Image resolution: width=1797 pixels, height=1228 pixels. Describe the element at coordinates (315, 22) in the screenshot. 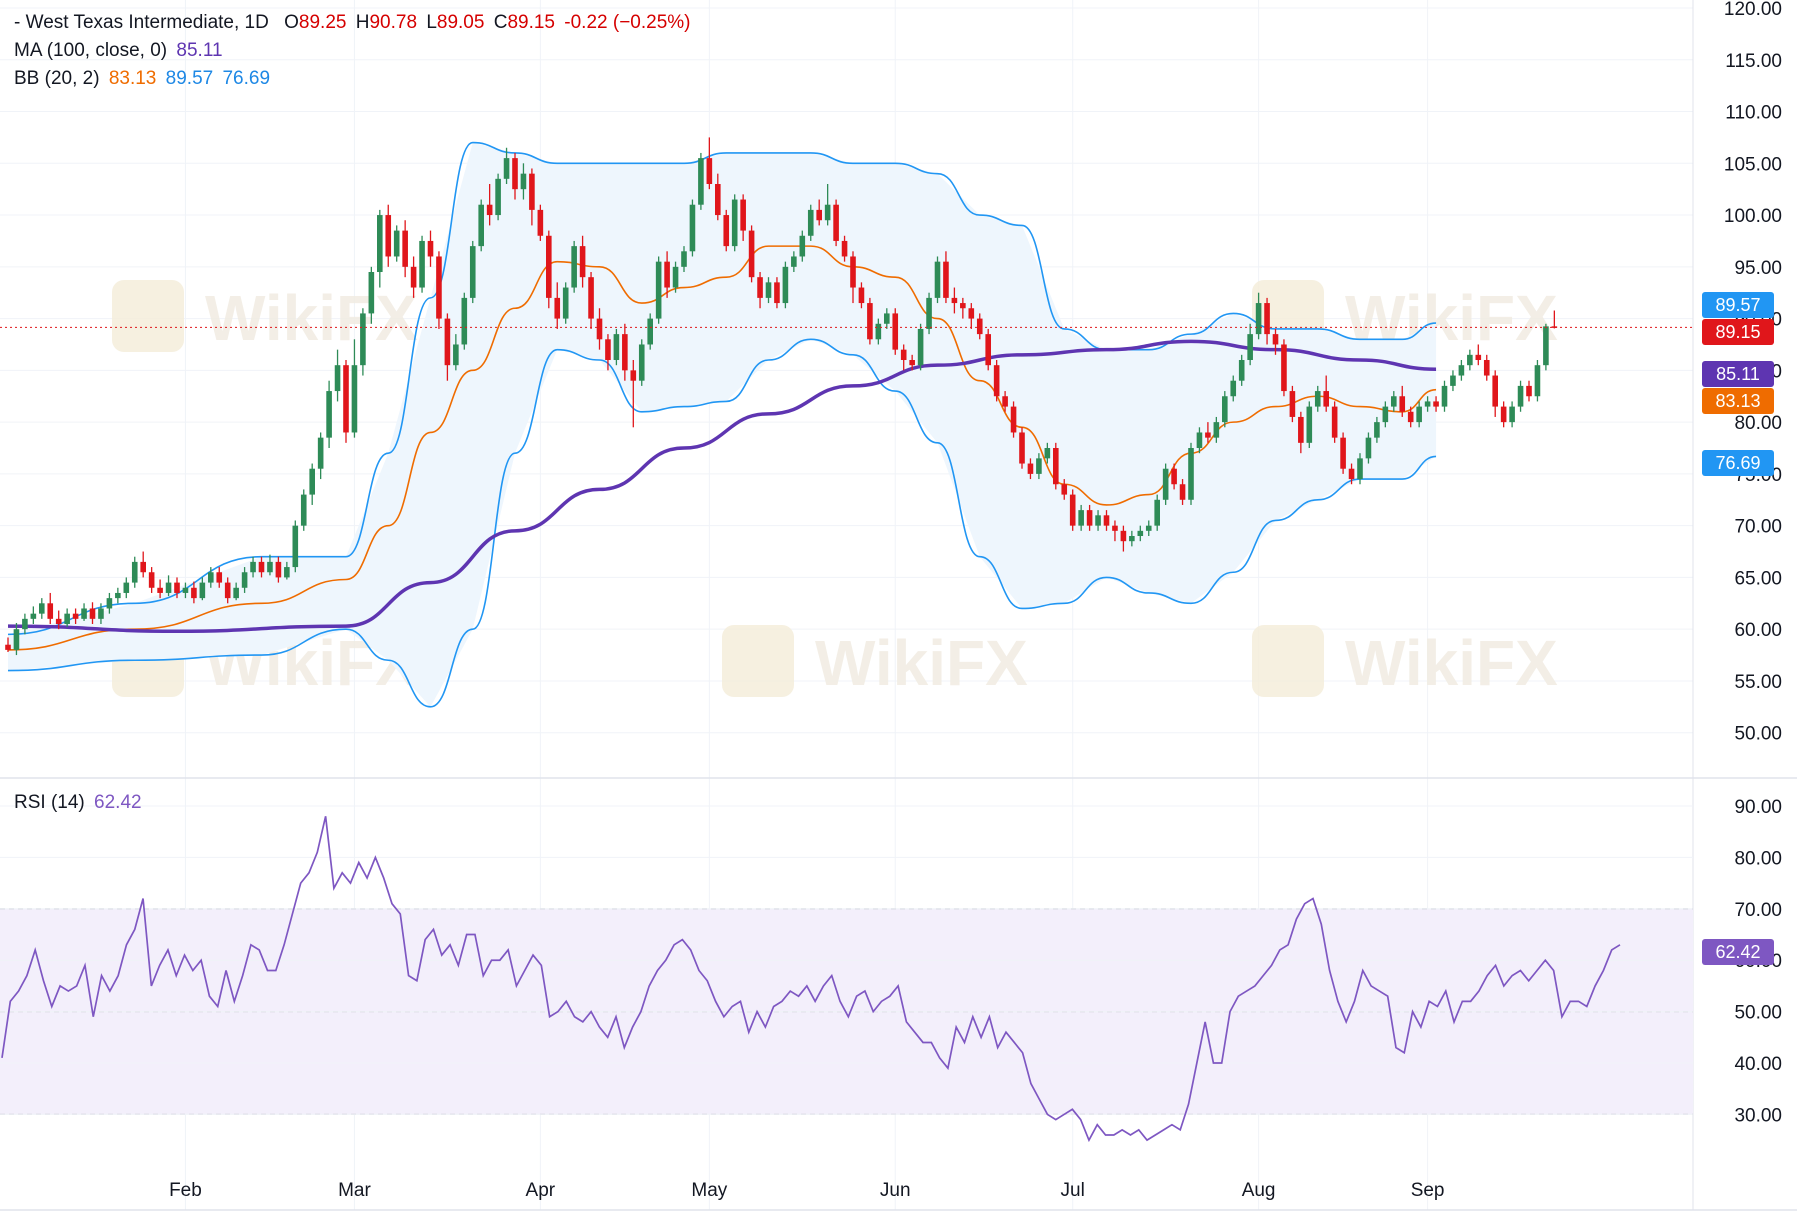

I see `open-value: O89.25` at that location.